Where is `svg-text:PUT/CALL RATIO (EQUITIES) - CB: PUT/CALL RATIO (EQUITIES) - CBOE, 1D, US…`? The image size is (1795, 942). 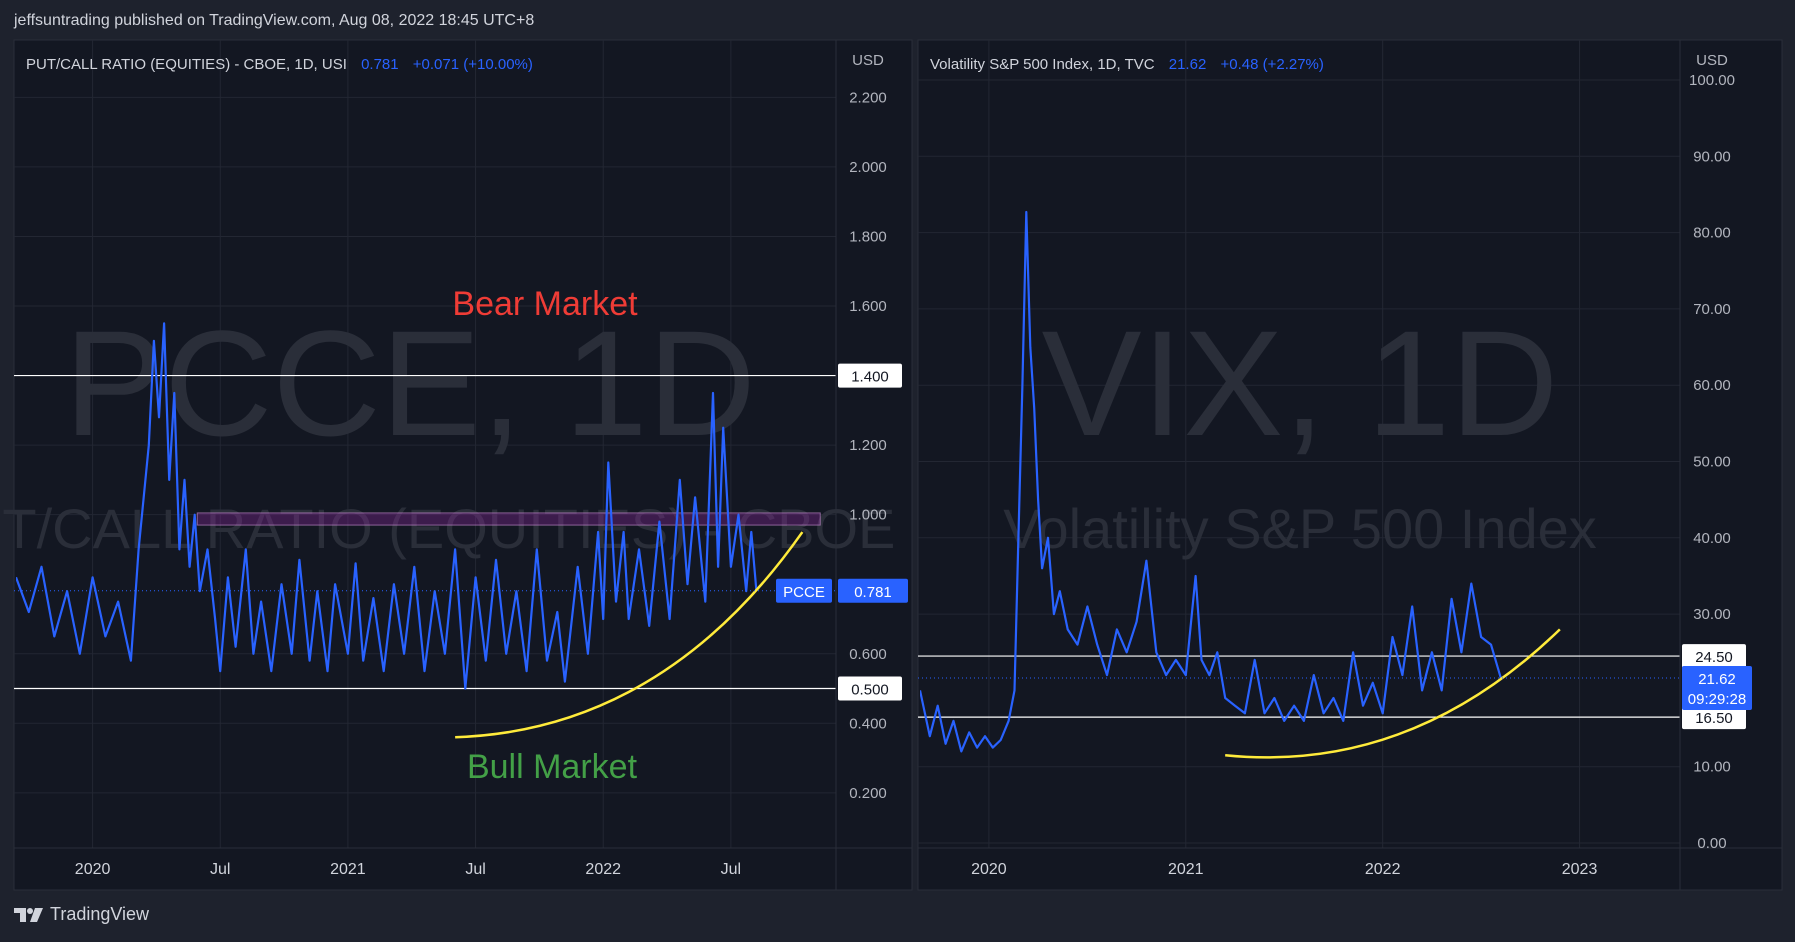
svg-text:PUT/CALL RATIO (EQUITIES) - CB: PUT/CALL RATIO (EQUITIES) - CBOE, 1D, US… is located at coordinates (279, 64).